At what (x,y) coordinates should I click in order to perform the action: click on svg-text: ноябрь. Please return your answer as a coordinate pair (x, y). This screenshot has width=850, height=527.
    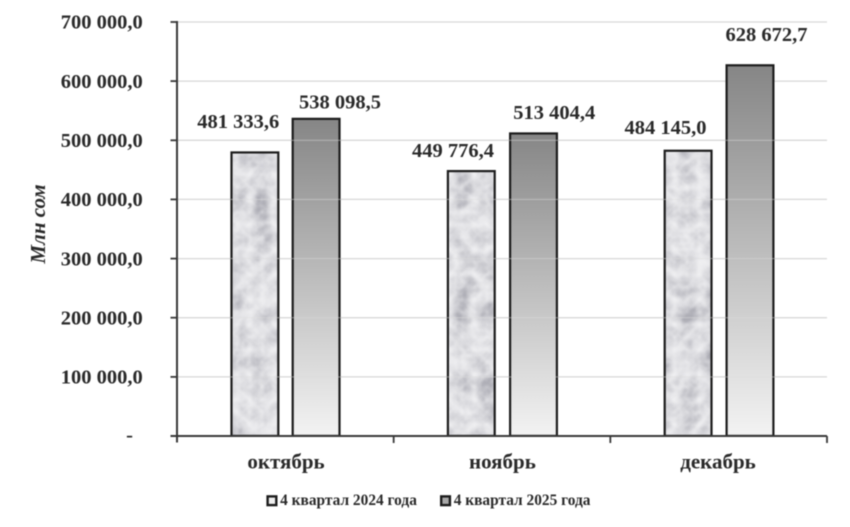
    Looking at the image, I should click on (502, 462).